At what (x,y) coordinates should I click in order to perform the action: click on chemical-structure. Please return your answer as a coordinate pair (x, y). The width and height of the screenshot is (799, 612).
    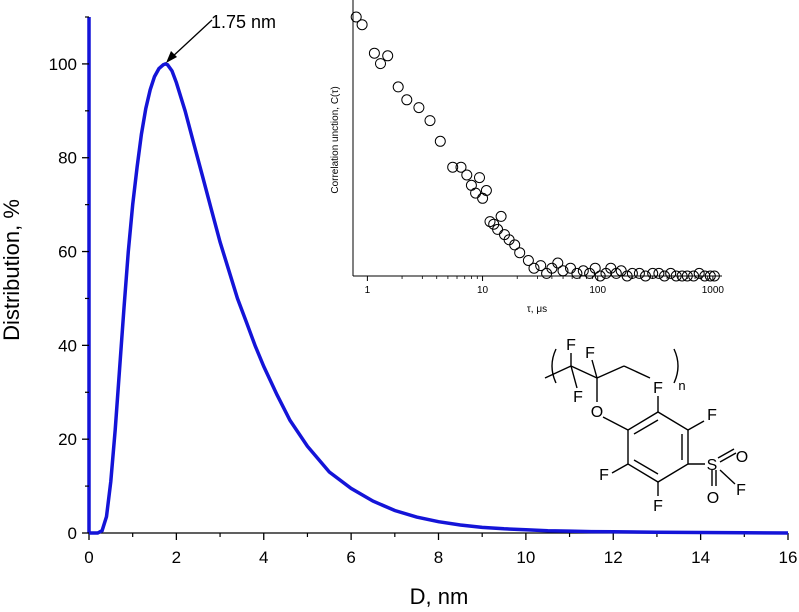
    Looking at the image, I should click on (640, 422).